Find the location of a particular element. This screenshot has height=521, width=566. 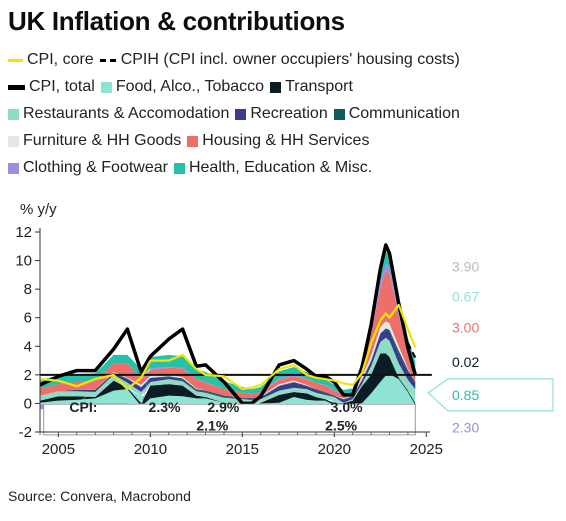

legend-item: Housing & HH Services is located at coordinates (278, 140).